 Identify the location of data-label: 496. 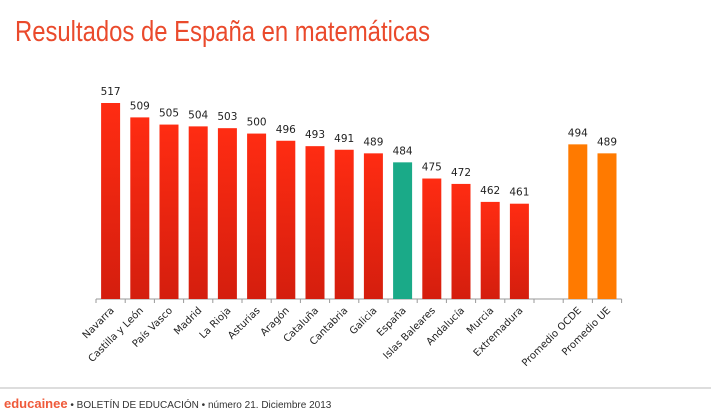
(286, 130).